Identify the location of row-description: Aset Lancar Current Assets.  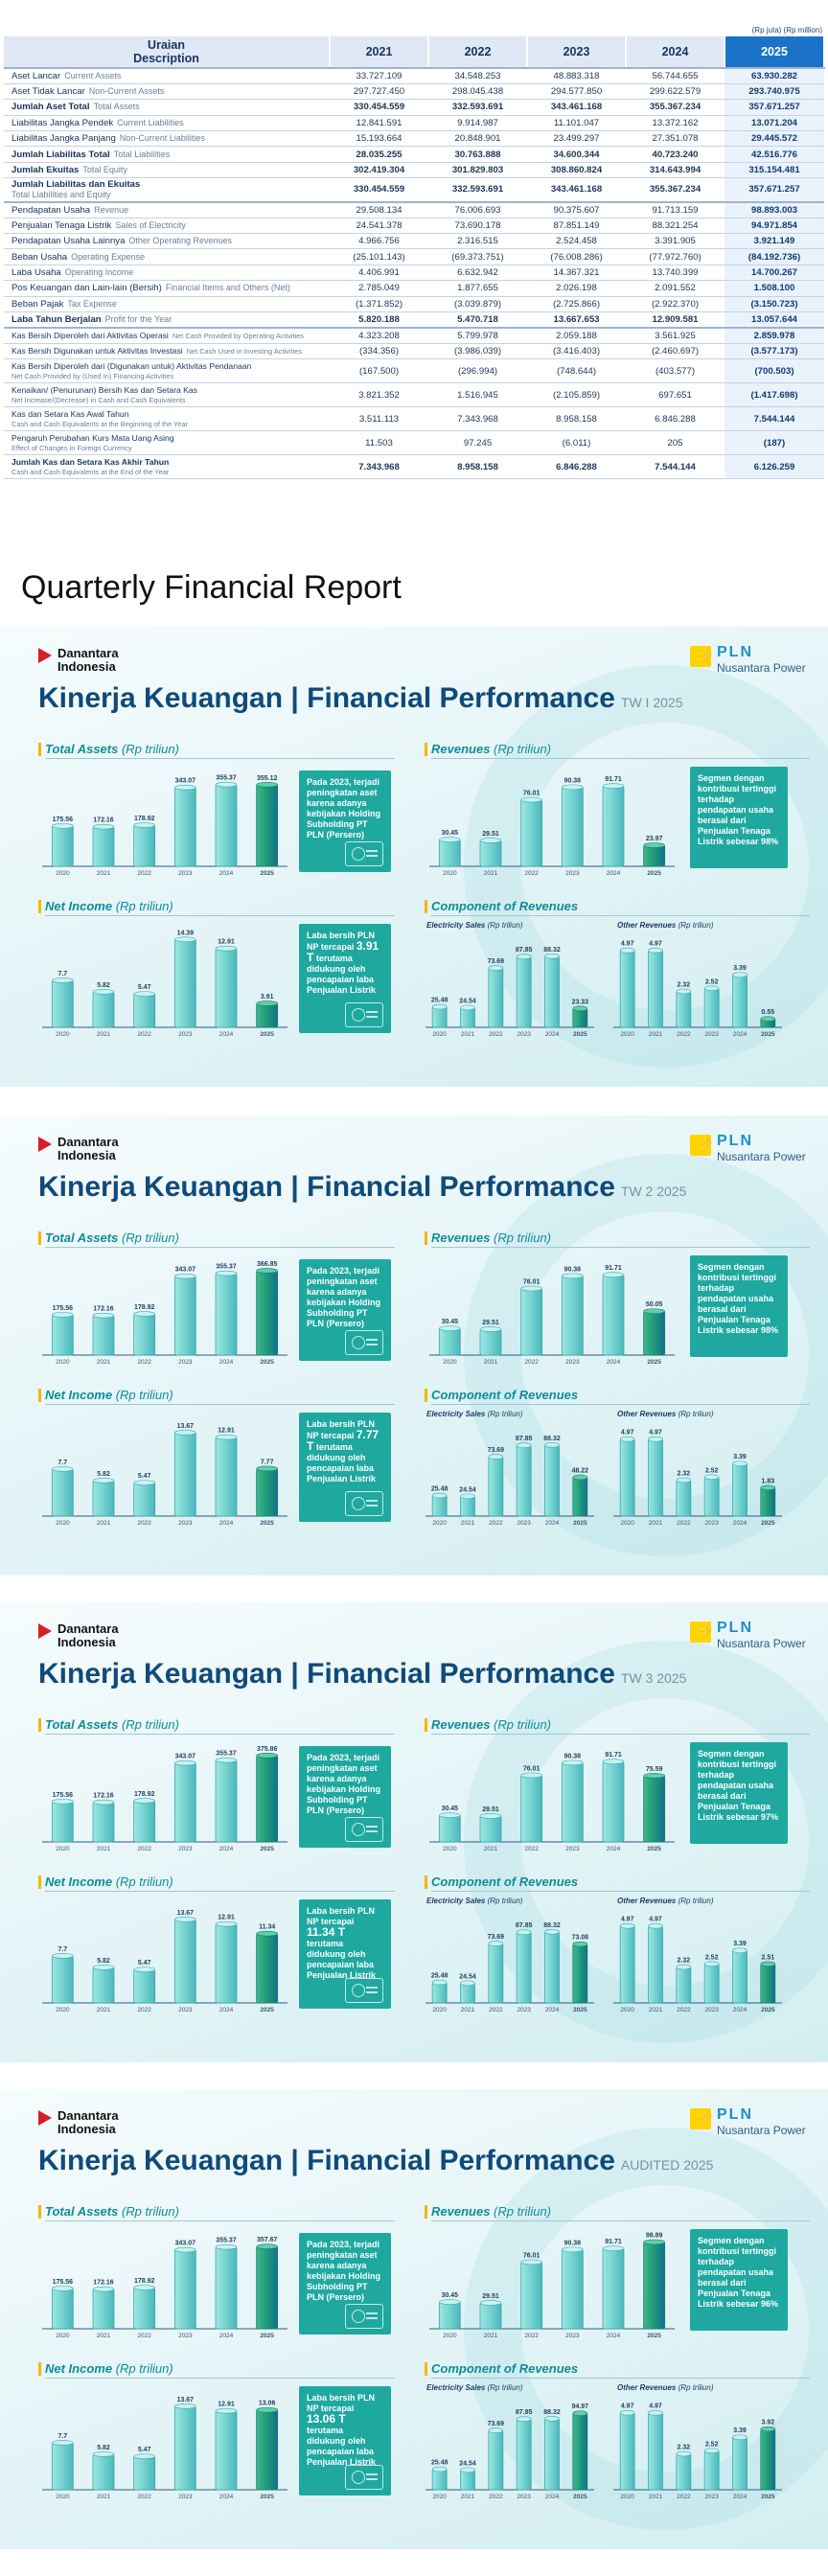
(167, 76).